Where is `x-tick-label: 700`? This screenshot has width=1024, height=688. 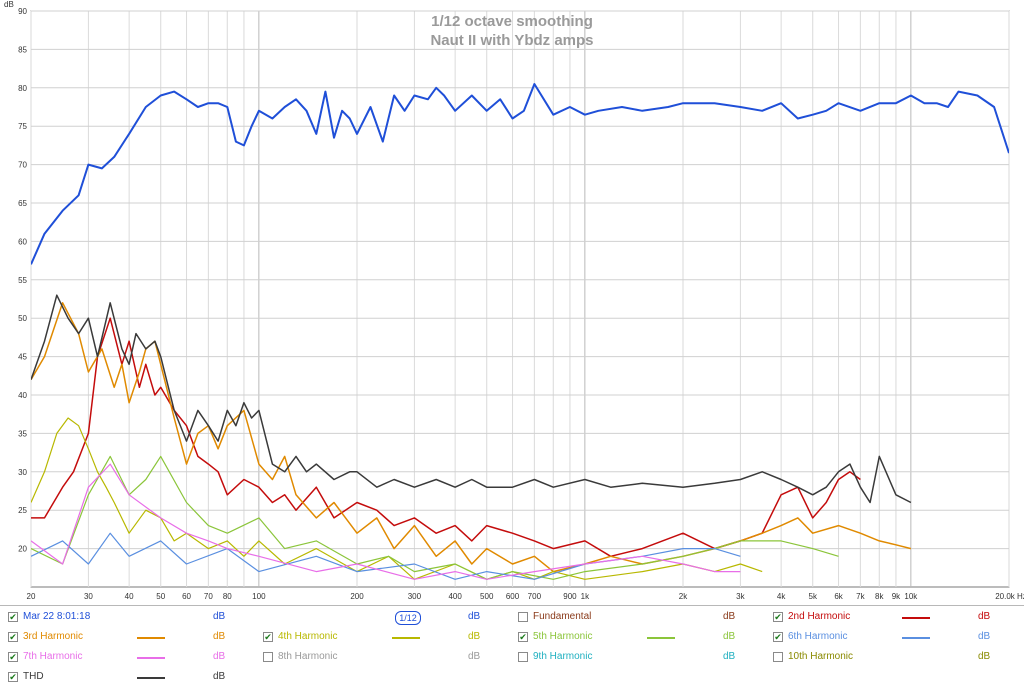
x-tick-label: 700 is located at coordinates (535, 596).